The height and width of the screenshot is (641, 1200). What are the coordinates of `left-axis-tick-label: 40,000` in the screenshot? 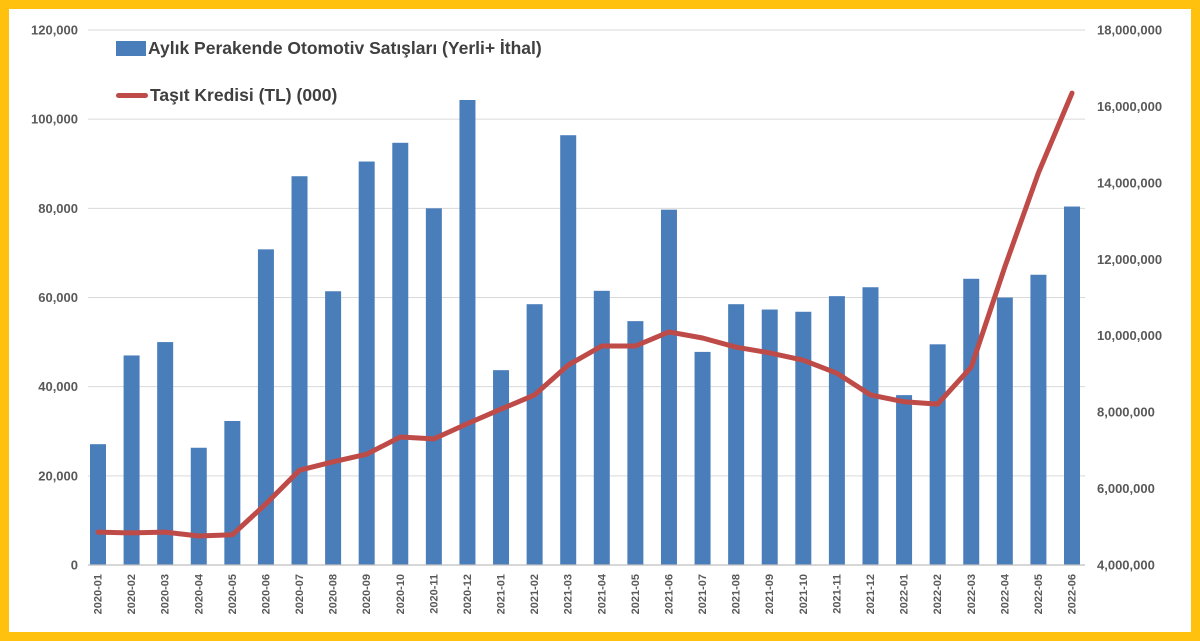 It's located at (58, 386).